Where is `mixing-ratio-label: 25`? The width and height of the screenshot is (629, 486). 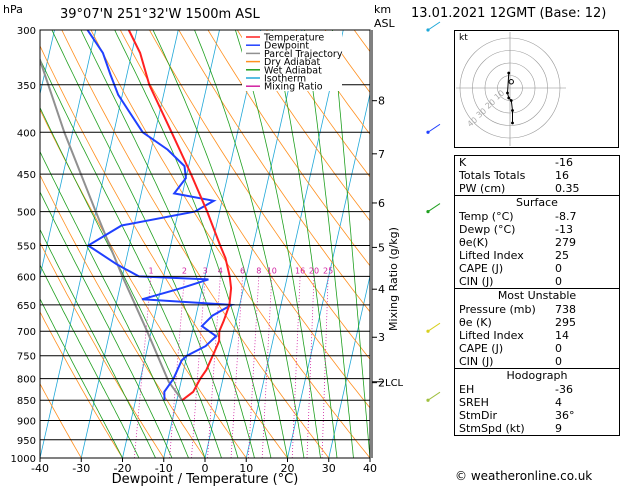 mixing-ratio-label: 25 is located at coordinates (328, 270).